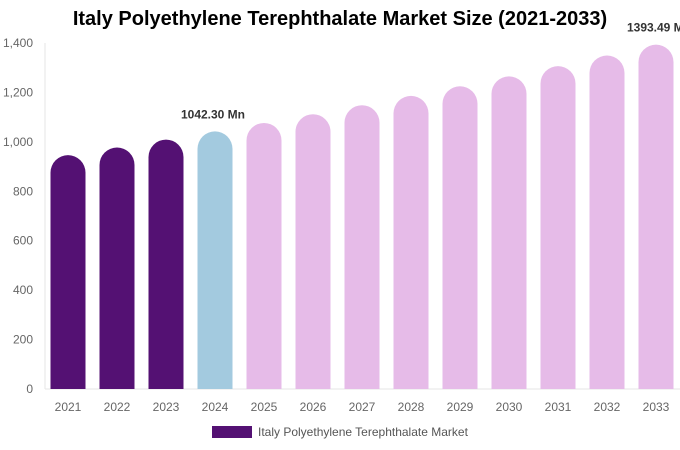 Image resolution: width=680 pixels, height=450 pixels. What do you see at coordinates (313, 407) in the screenshot?
I see `x-tick-label: 2026` at bounding box center [313, 407].